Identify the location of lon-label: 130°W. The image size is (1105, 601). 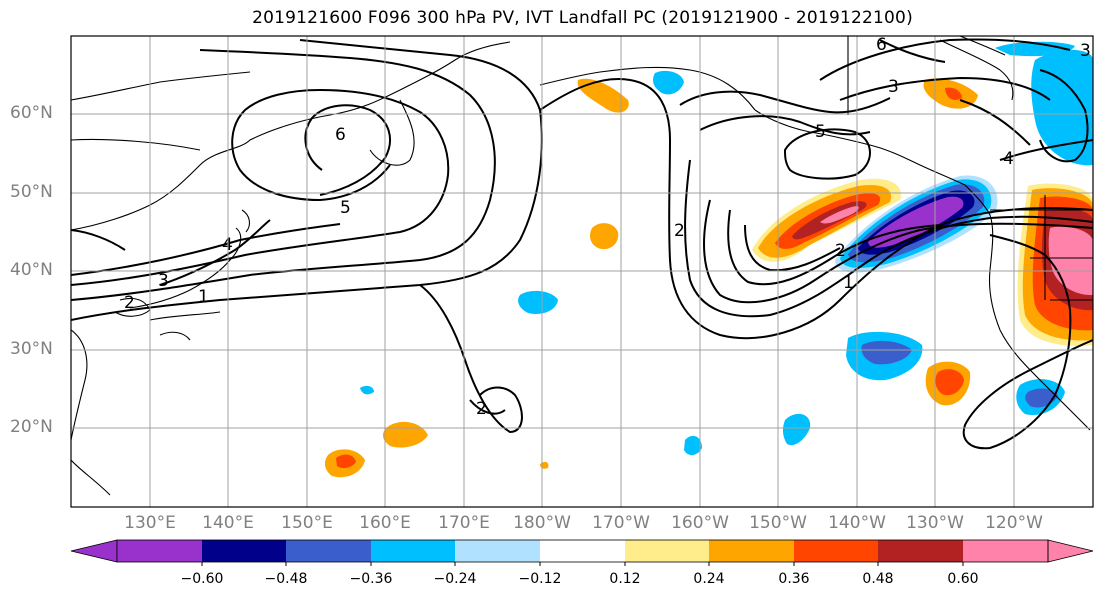
(935, 523).